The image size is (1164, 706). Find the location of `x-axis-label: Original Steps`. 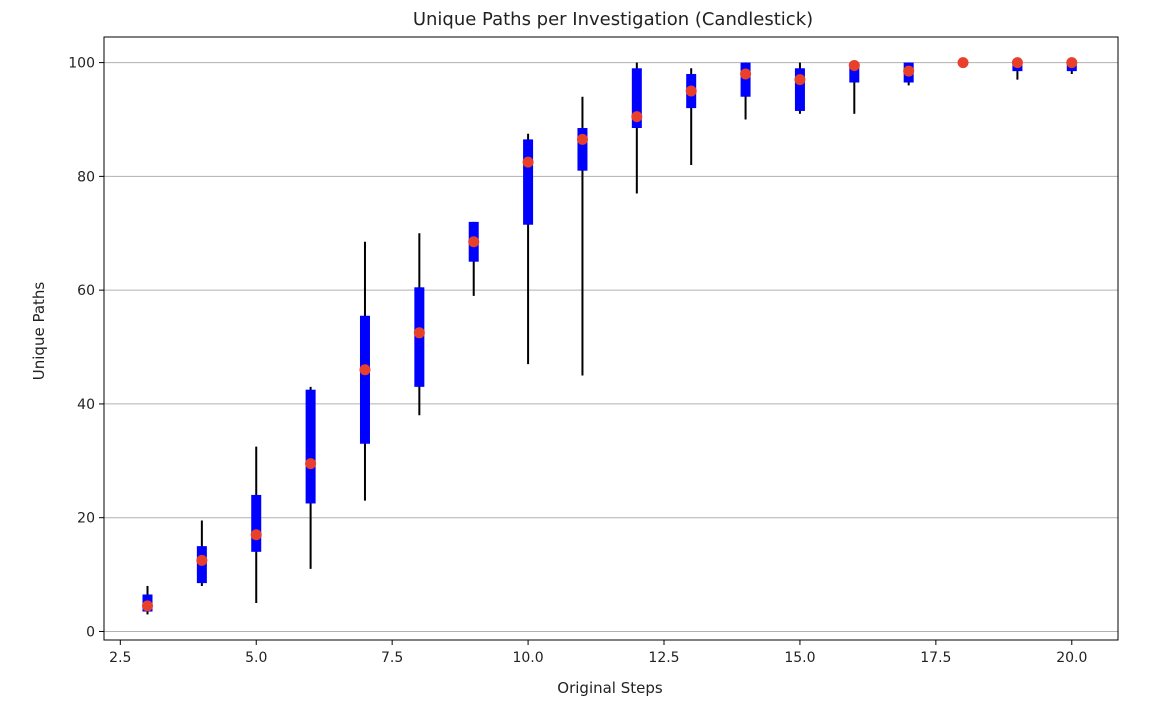

x-axis-label: Original Steps is located at coordinates (610, 688).